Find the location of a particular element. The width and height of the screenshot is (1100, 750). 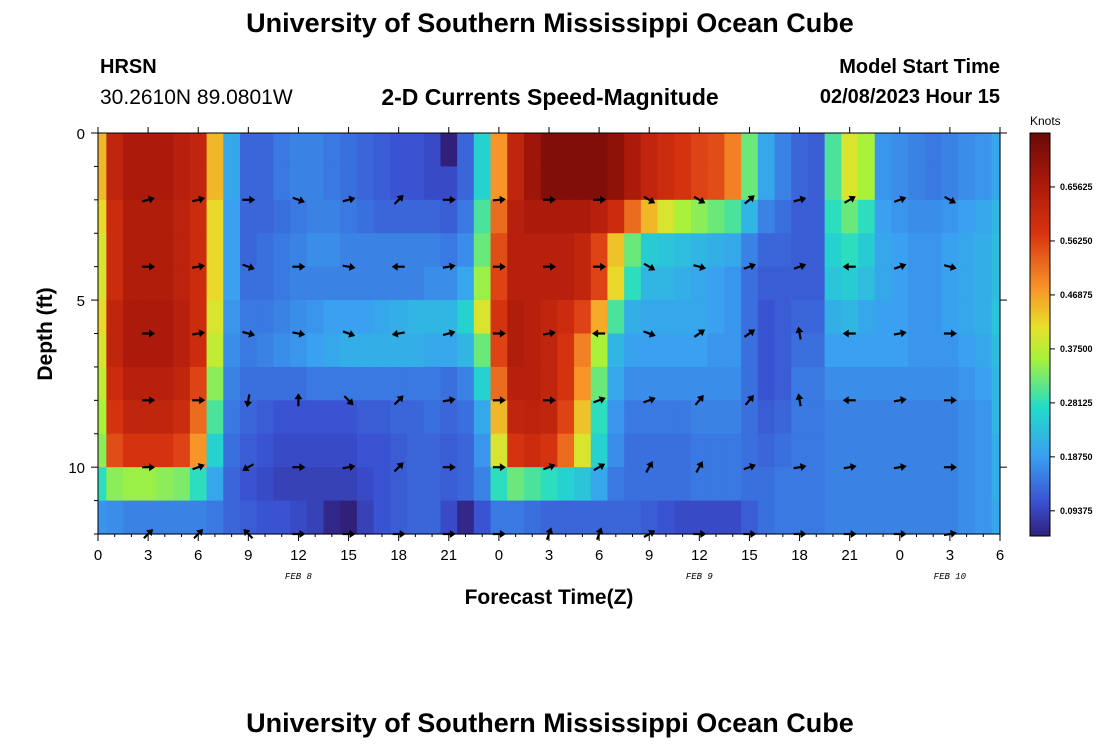

station-coordinates: 30.2610N 89.0801W is located at coordinates (196, 97).